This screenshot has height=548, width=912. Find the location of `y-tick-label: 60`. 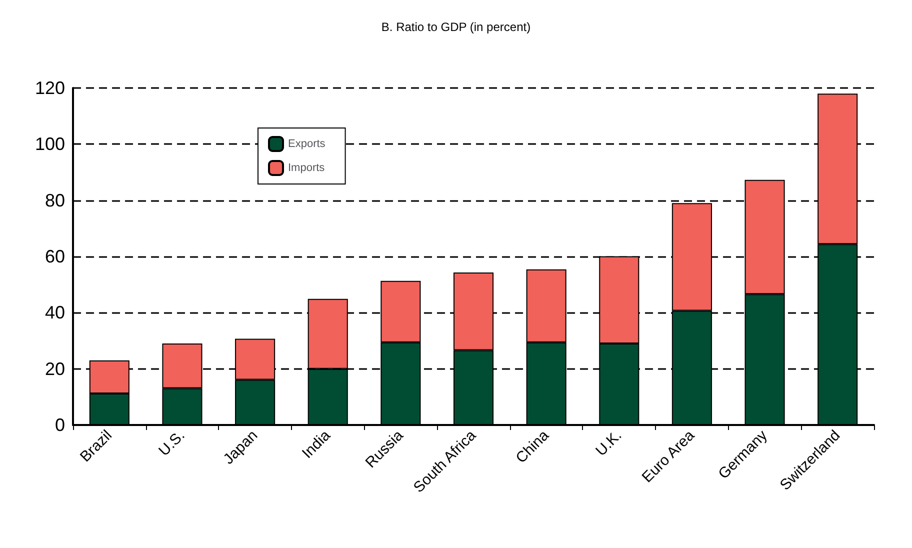

y-tick-label: 60 is located at coordinates (54, 256).